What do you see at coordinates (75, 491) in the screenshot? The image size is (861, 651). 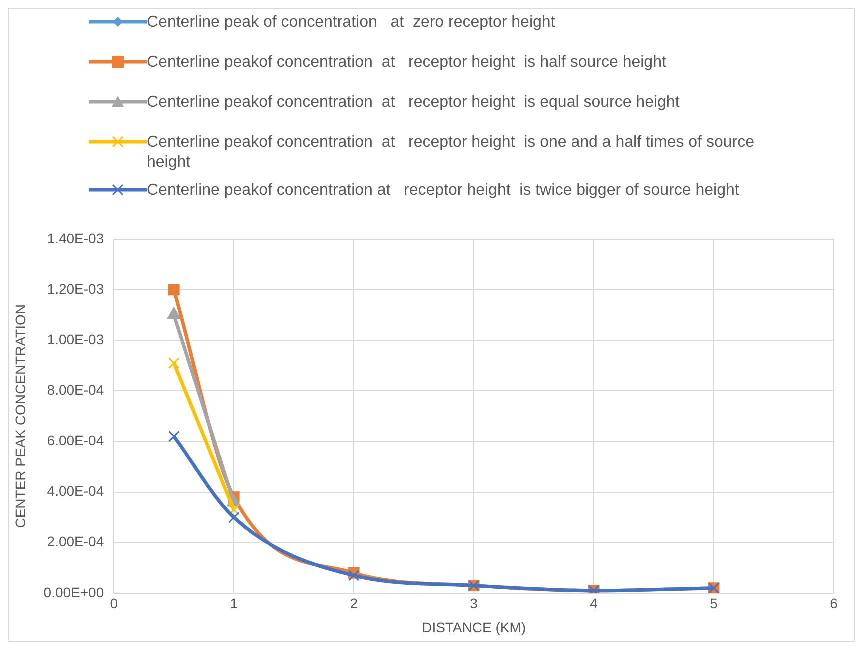 I see `y-tick-label: 4.00E-04` at bounding box center [75, 491].